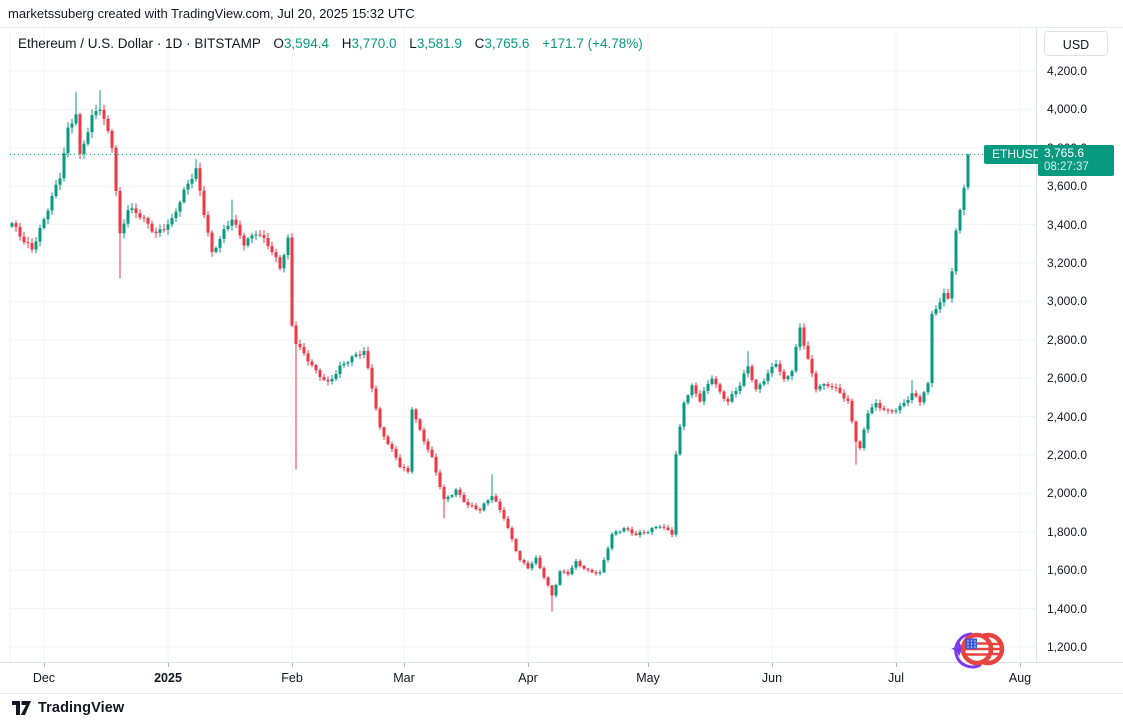 The height and width of the screenshot is (727, 1123). Describe the element at coordinates (561, 678) in the screenshot. I see `time-axis: Dec 2025 Feb Mar Apr May Jun Jul Aug` at that location.